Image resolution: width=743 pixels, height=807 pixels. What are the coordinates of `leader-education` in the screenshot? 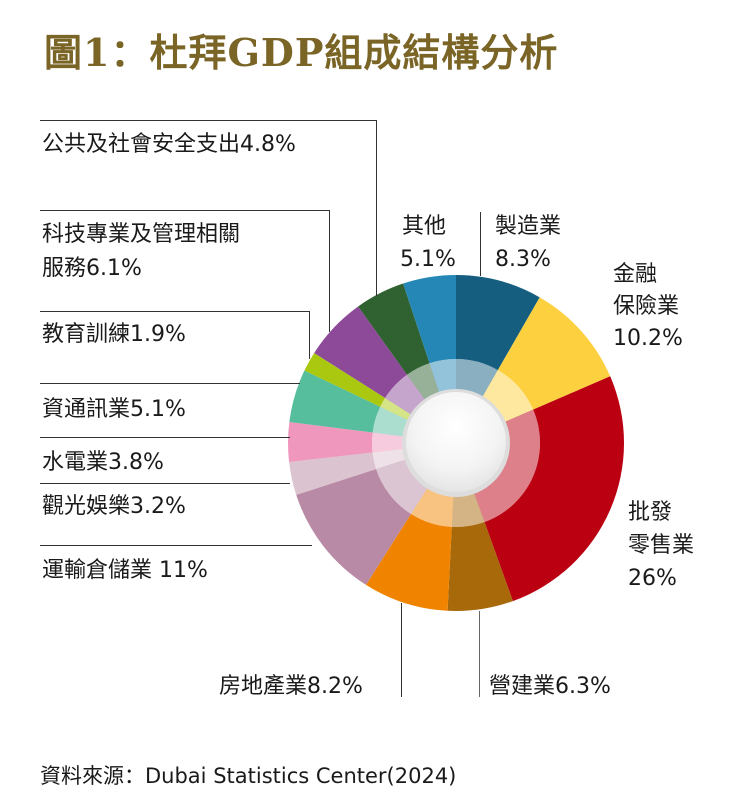 It's located at (175, 311).